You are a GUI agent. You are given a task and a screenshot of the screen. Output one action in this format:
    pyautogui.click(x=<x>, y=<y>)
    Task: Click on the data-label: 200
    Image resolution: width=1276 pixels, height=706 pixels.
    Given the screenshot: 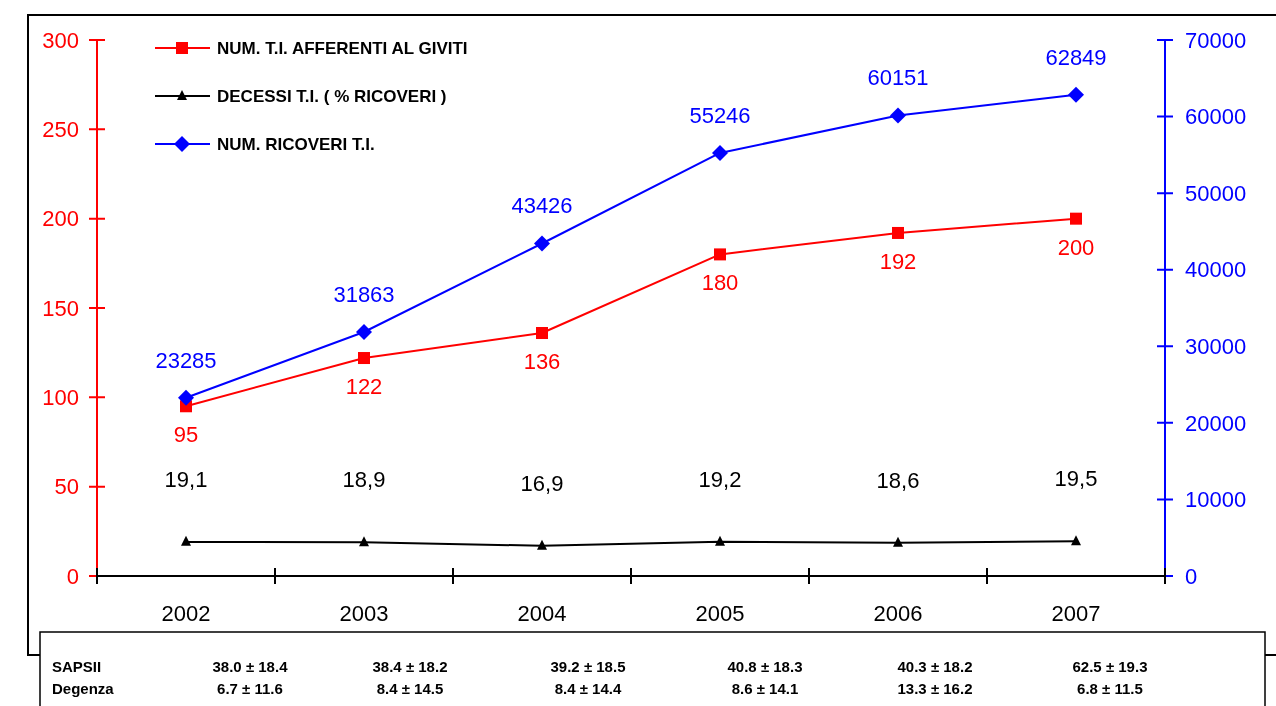 What is the action you would take?
    pyautogui.click(x=1076, y=247)
    